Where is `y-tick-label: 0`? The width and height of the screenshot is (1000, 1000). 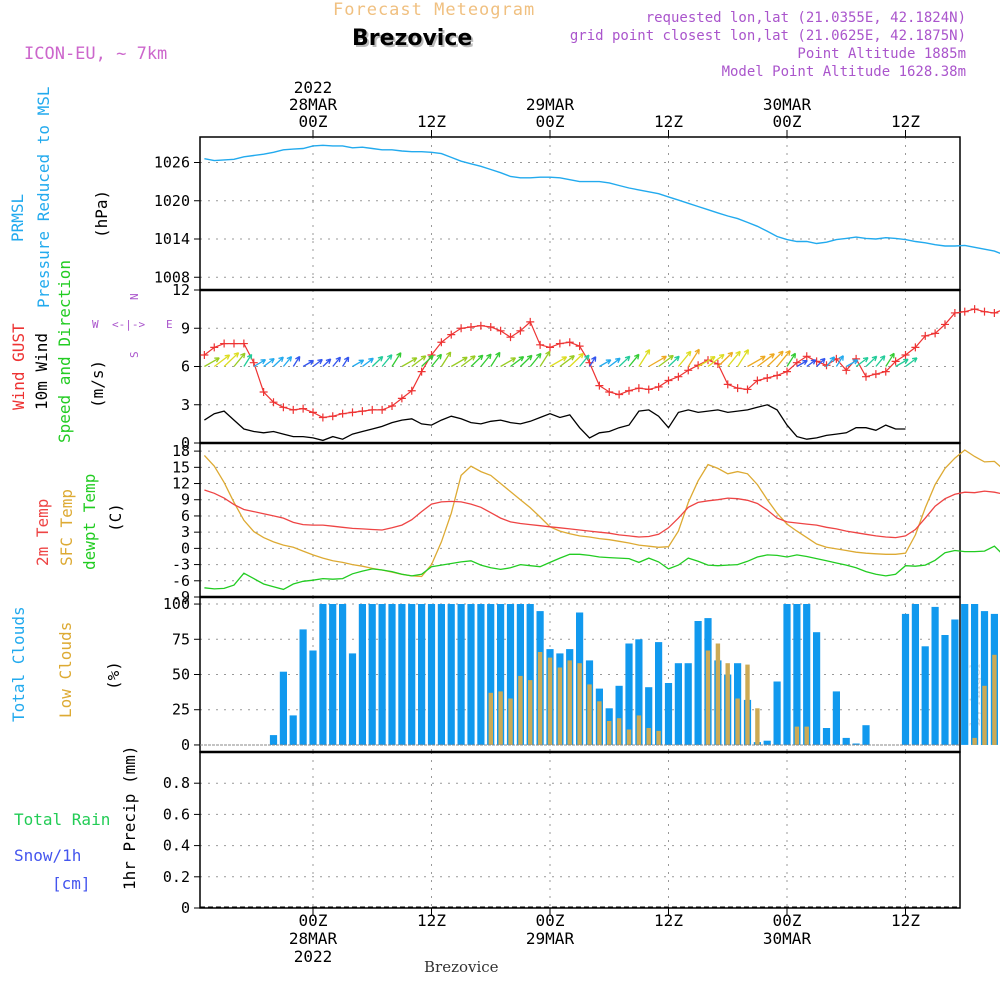 y-tick-label: 0 is located at coordinates (185, 443).